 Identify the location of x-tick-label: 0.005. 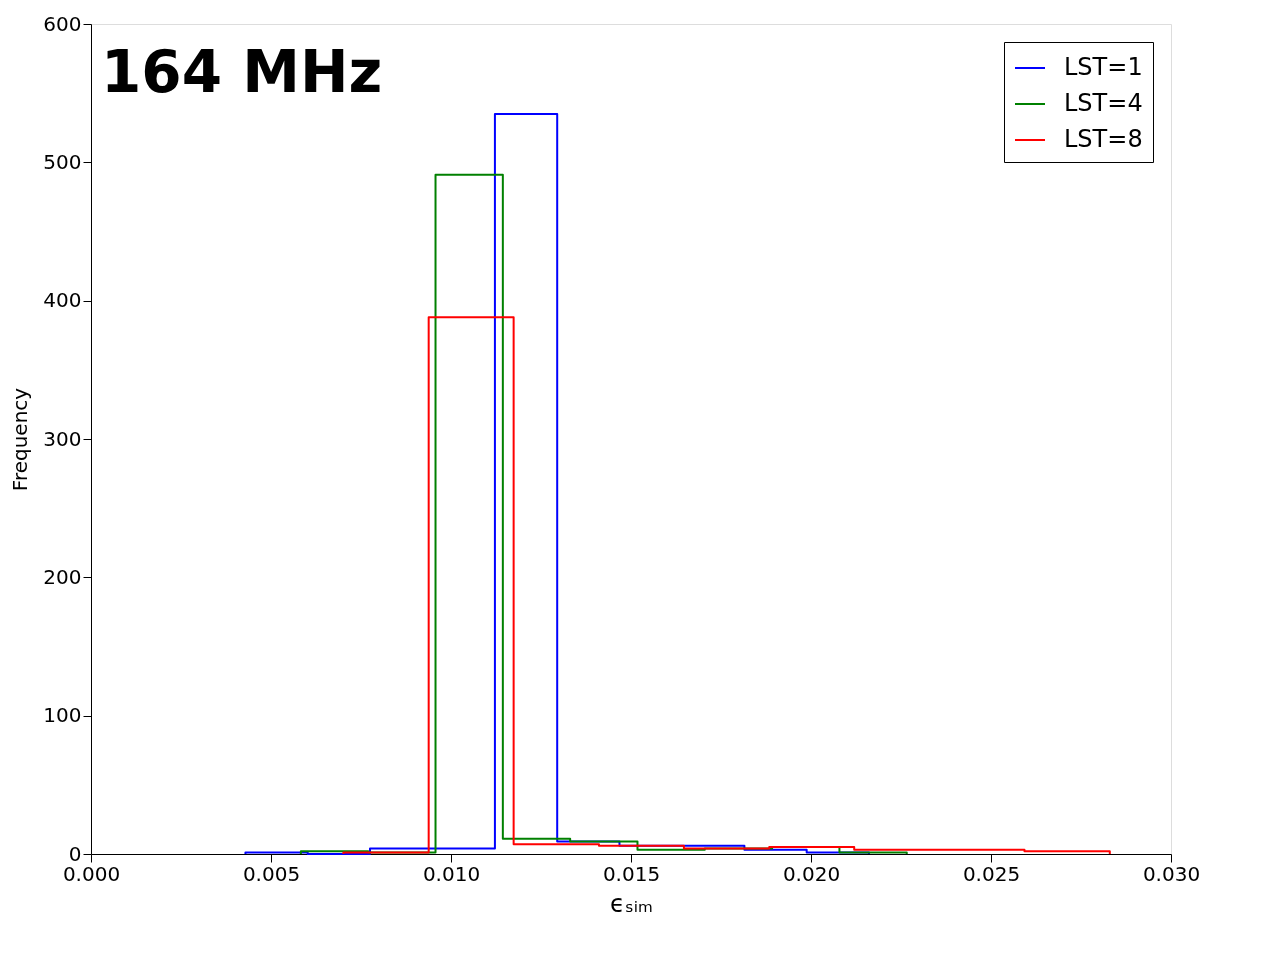
(271, 873).